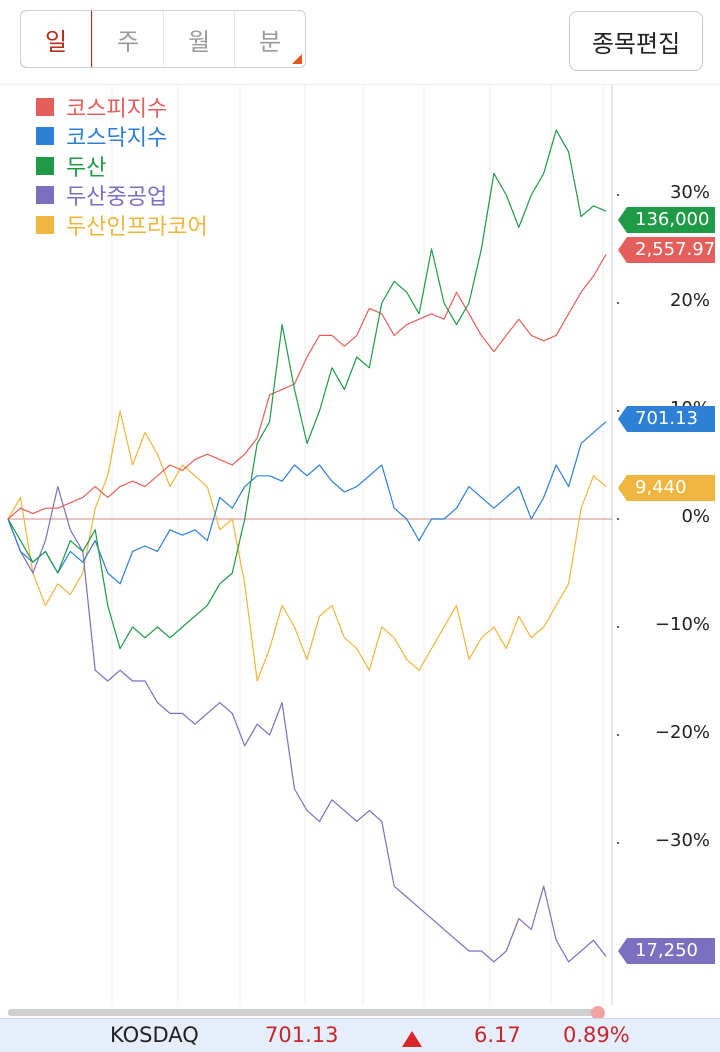 The image size is (720, 1052). I want to click on y-tick-label: 20%, so click(689, 300).